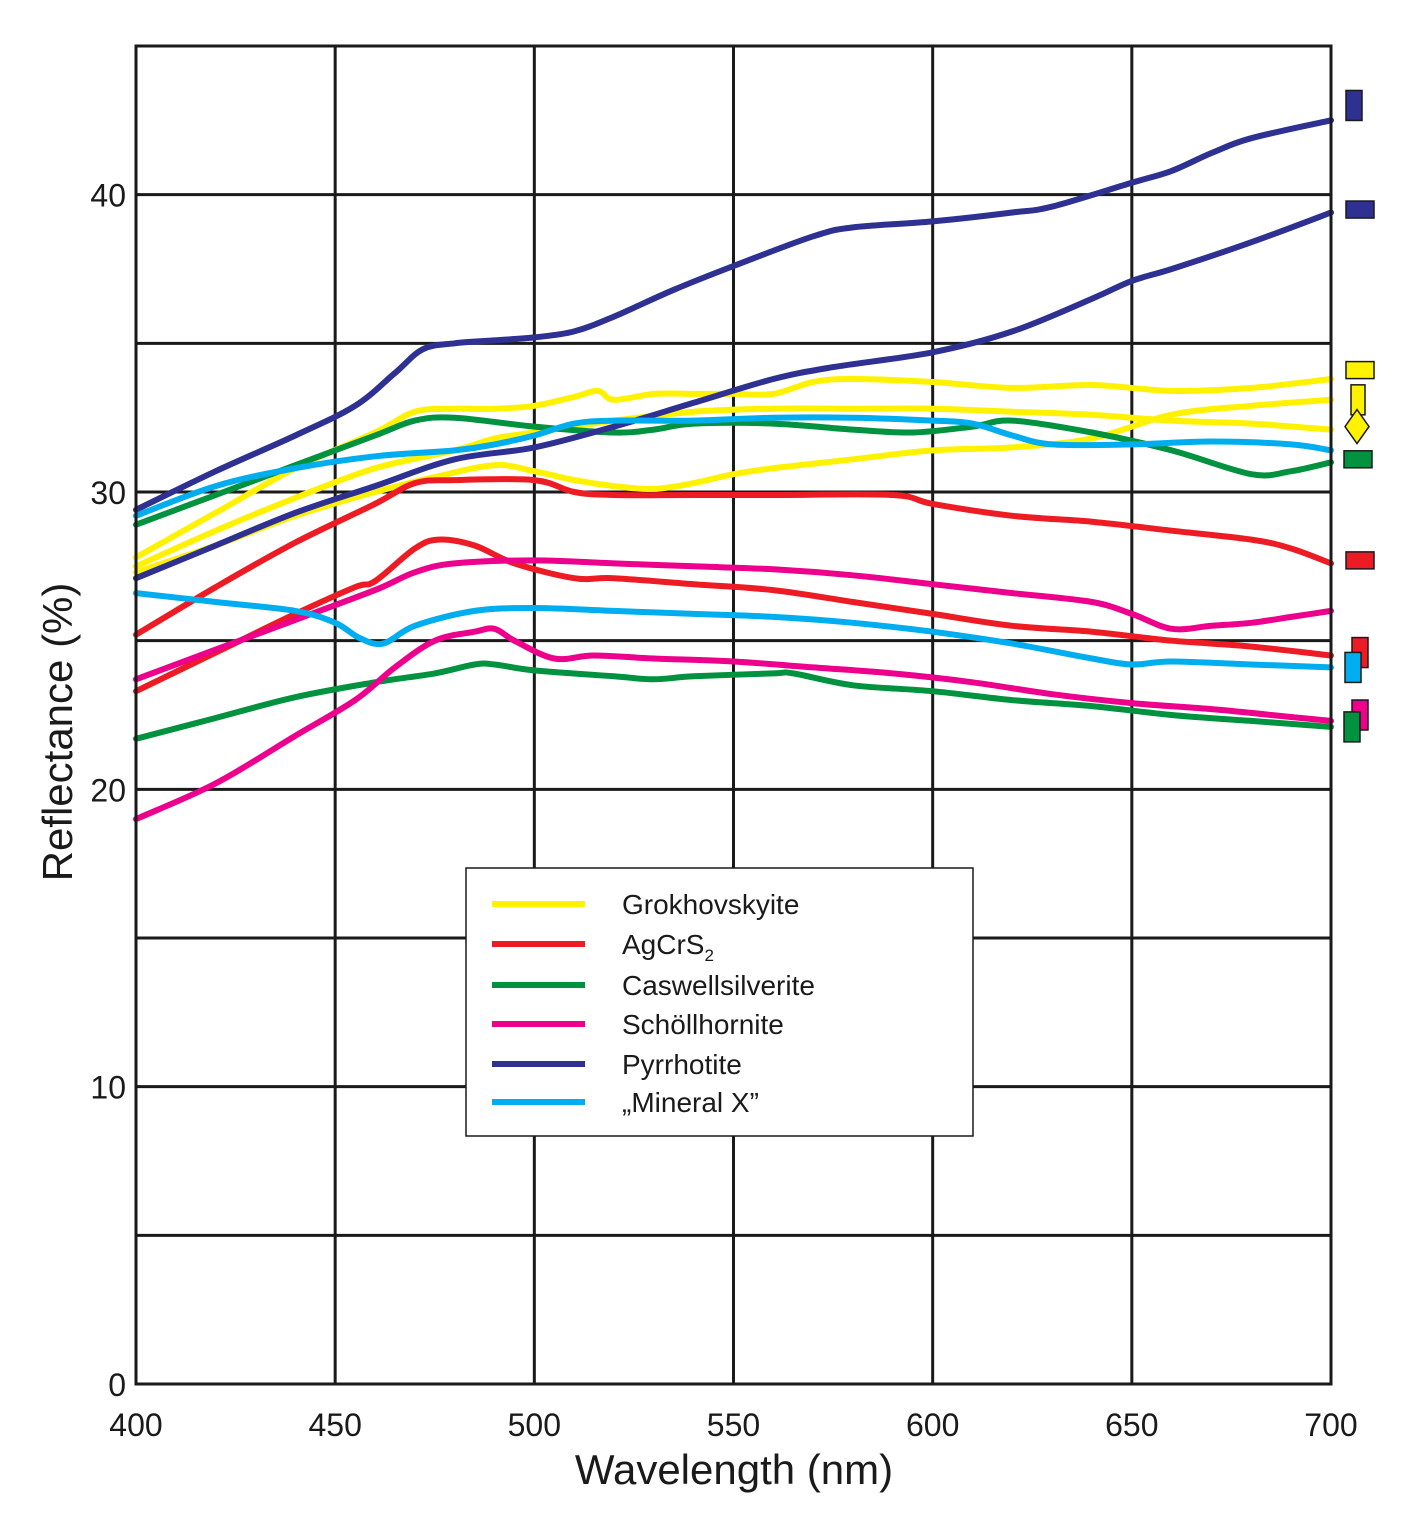 Image resolution: width=1419 pixels, height=1516 pixels. I want to click on legend-label-agcrs: AgCrS2, so click(668, 947).